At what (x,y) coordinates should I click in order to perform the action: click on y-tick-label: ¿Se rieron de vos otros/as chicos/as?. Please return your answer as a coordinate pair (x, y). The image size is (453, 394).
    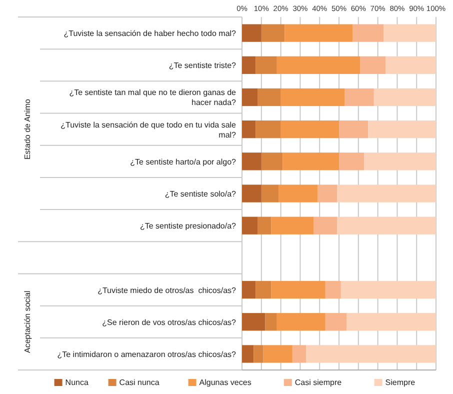
    Looking at the image, I should click on (169, 322).